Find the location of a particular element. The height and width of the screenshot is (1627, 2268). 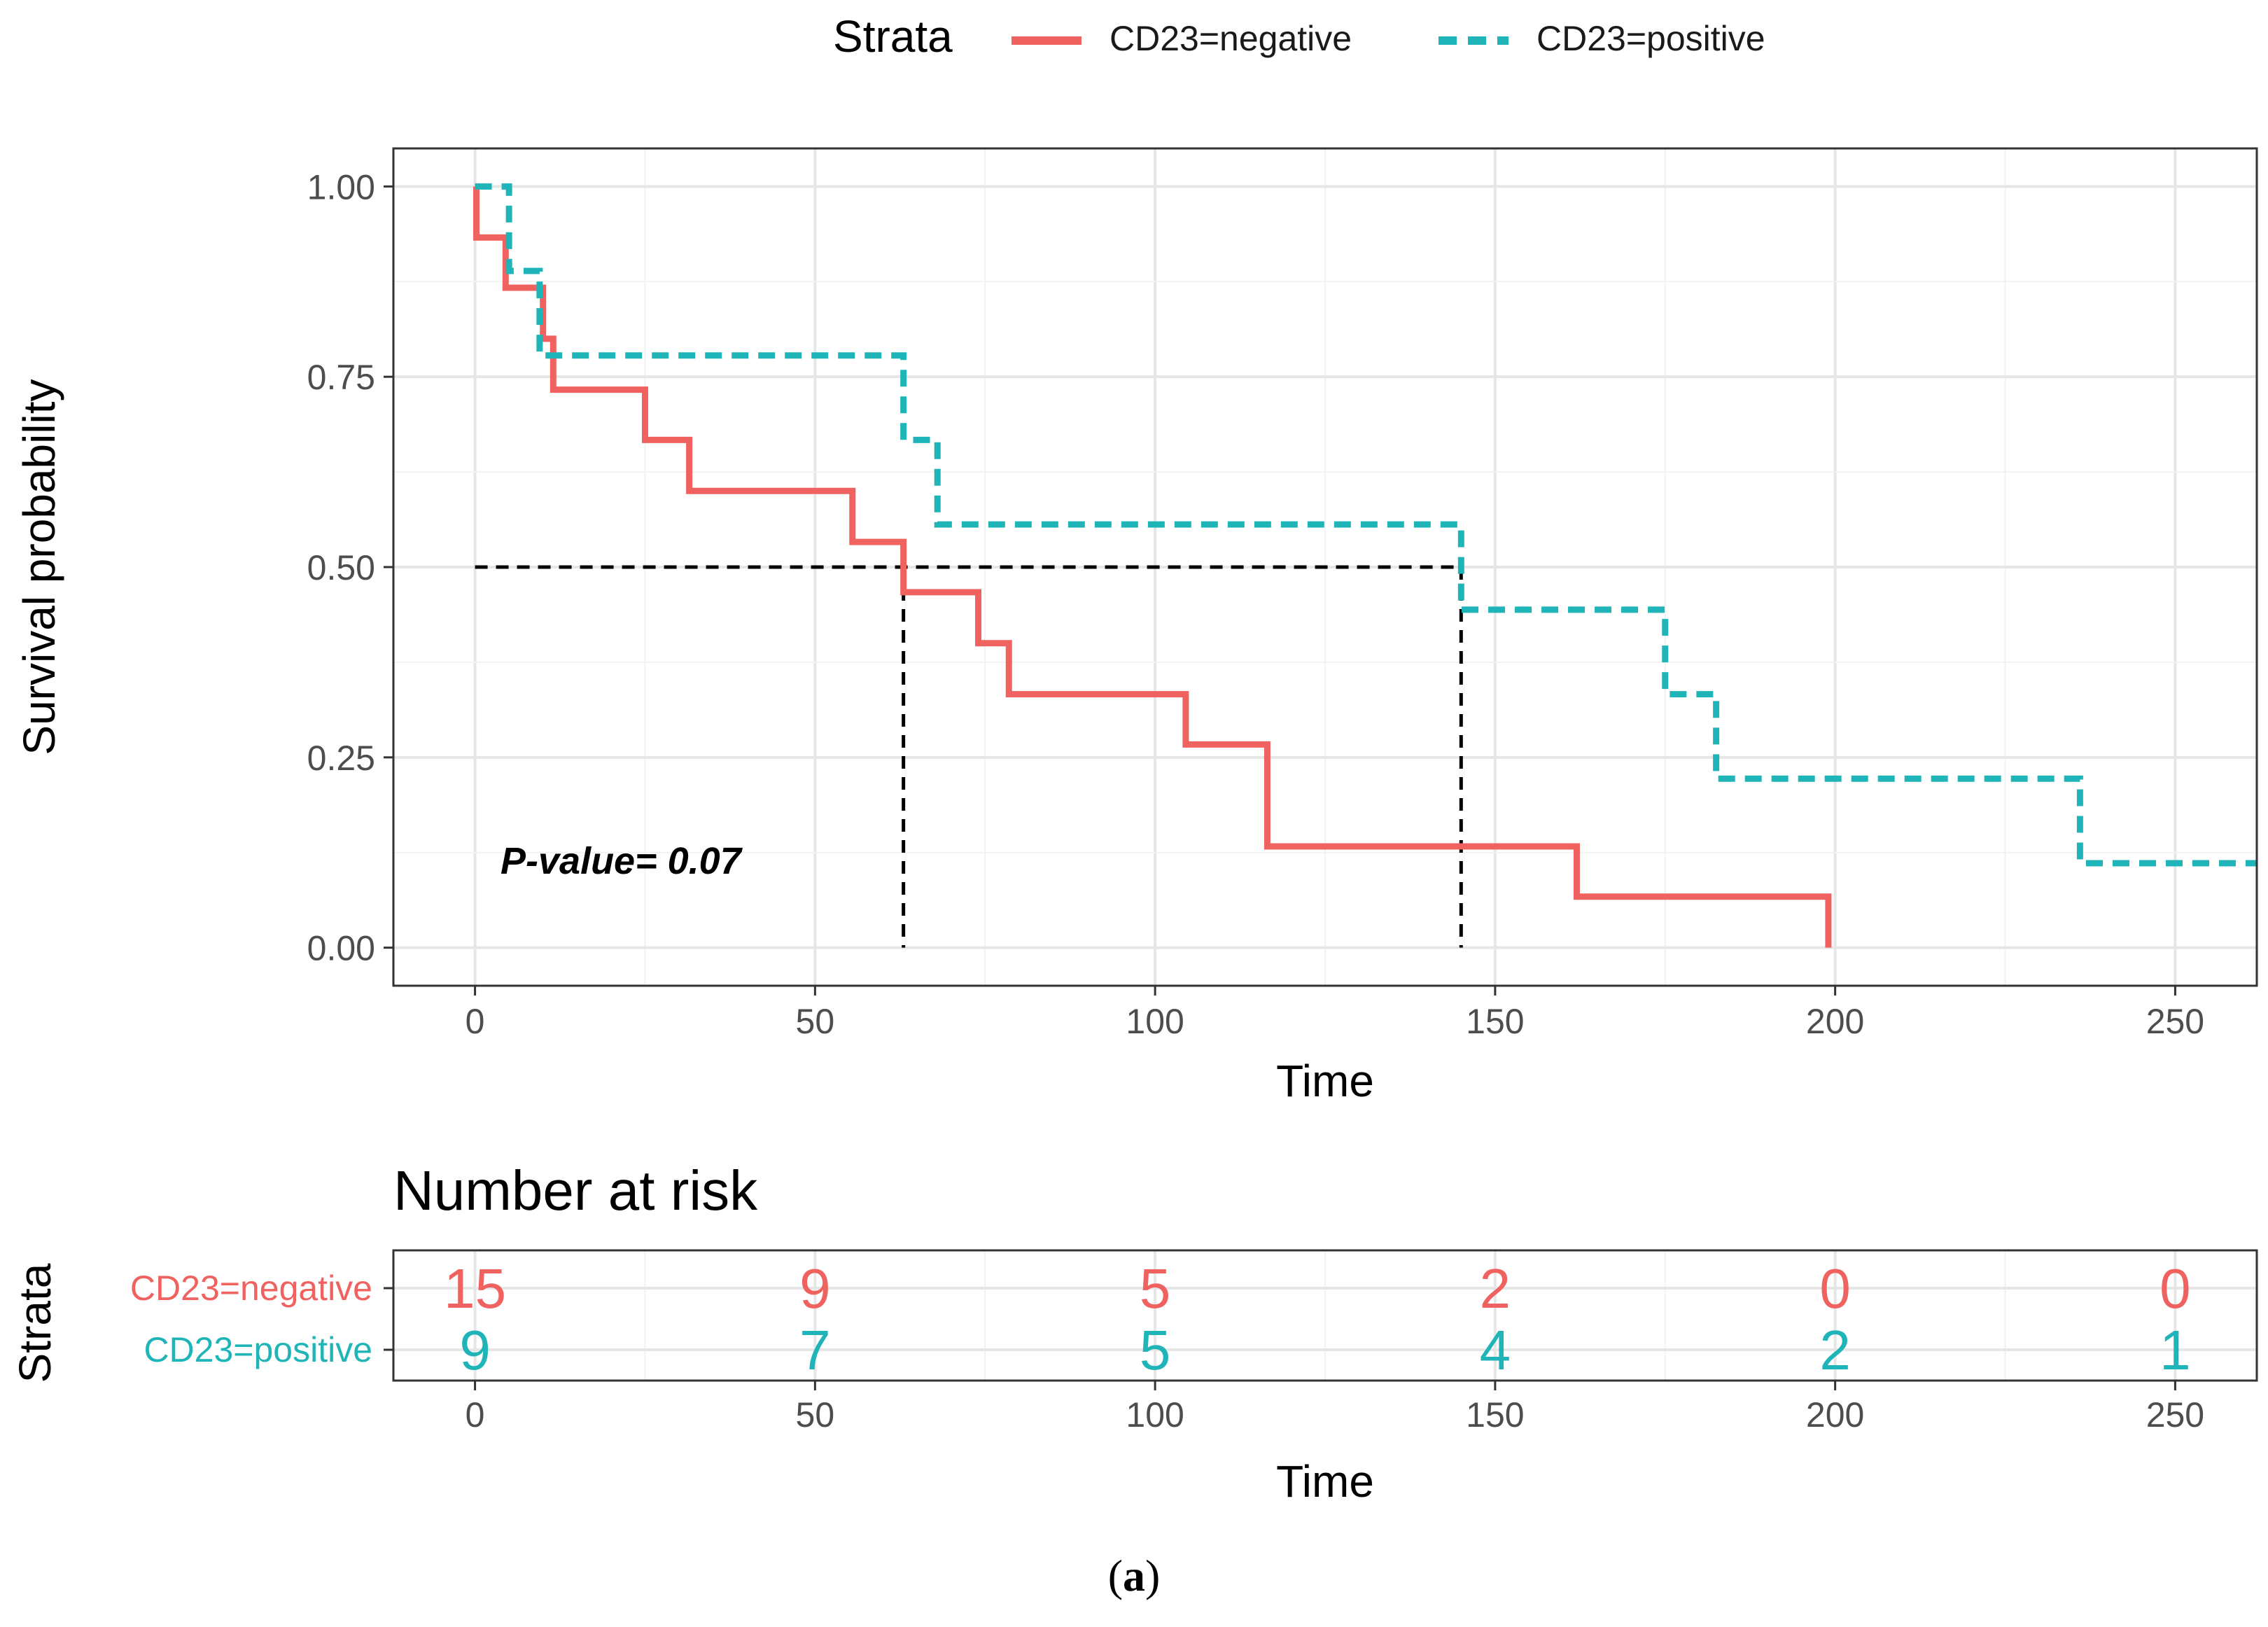

risk-count: 7 is located at coordinates (815, 1350).